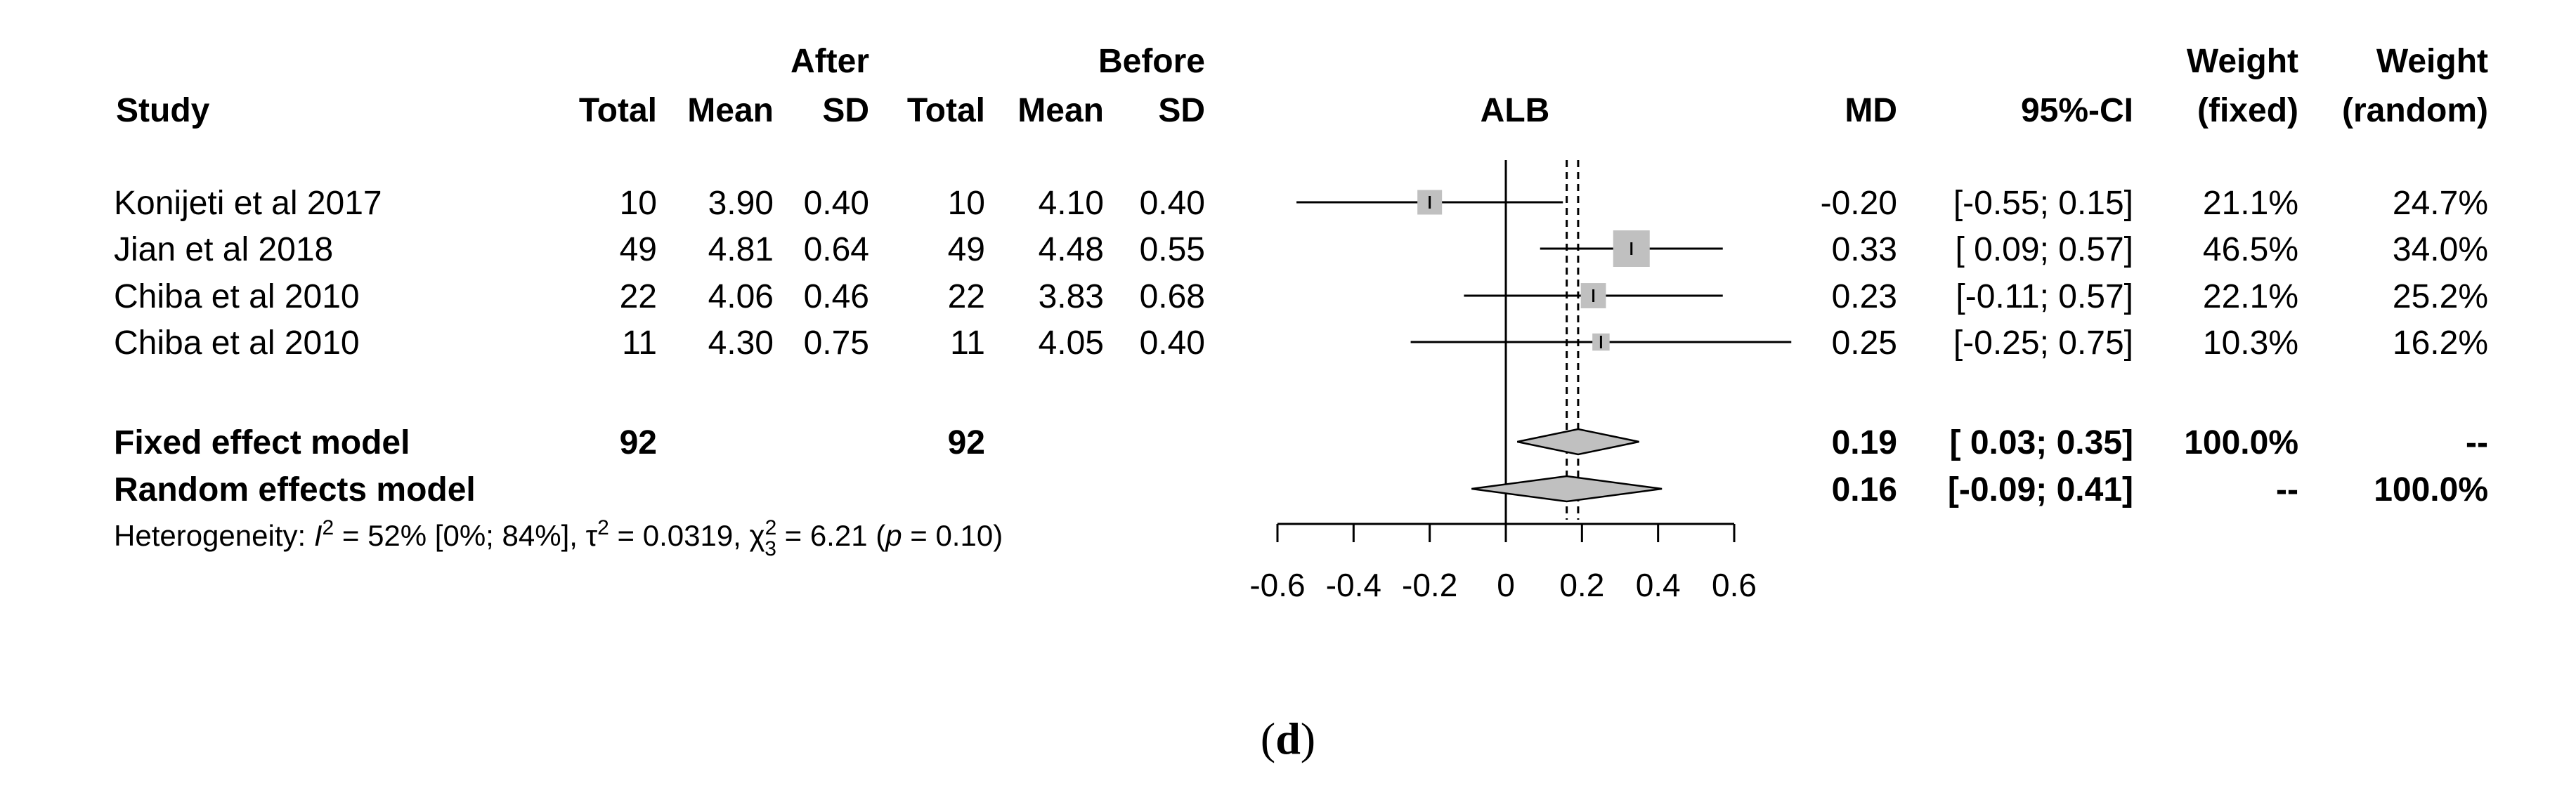  I want to click on het-i-sup: 2, so click(328, 527).